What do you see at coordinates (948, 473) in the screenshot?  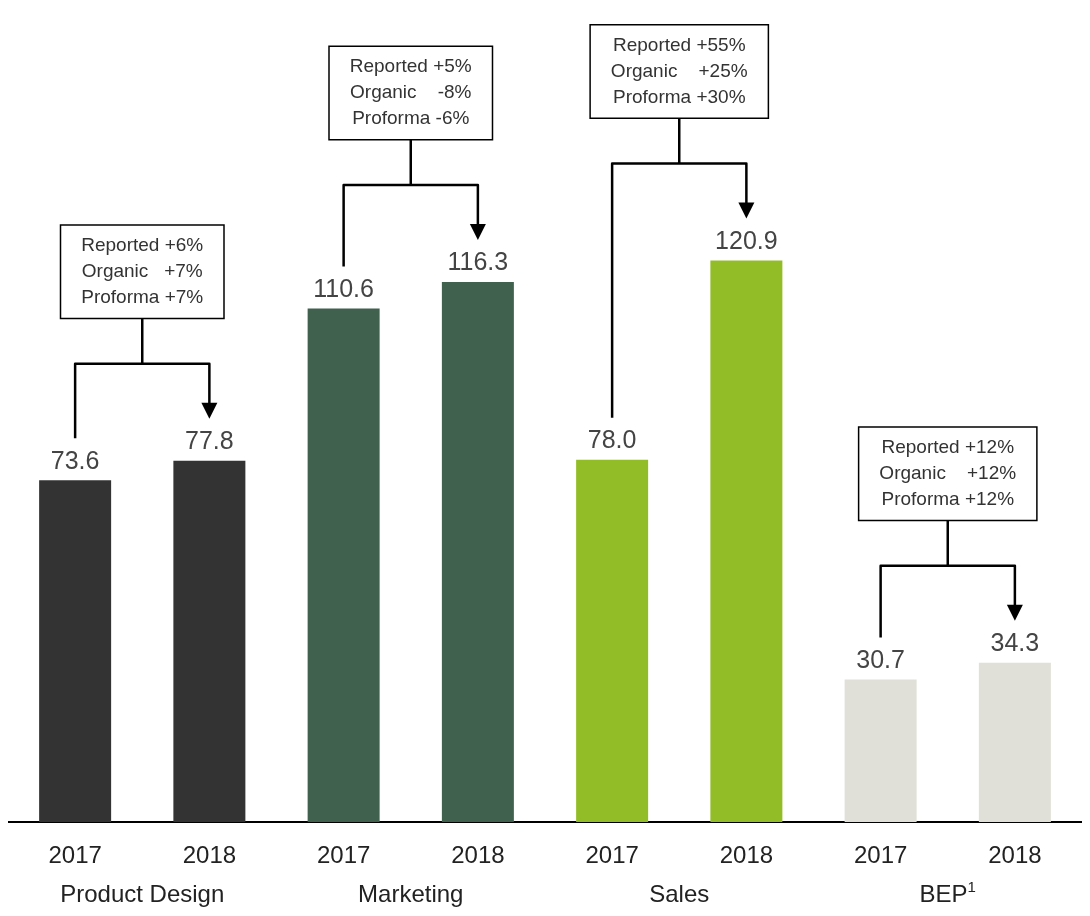 I see `annotation: Reported +12% Organic +12% Proforma +12%` at bounding box center [948, 473].